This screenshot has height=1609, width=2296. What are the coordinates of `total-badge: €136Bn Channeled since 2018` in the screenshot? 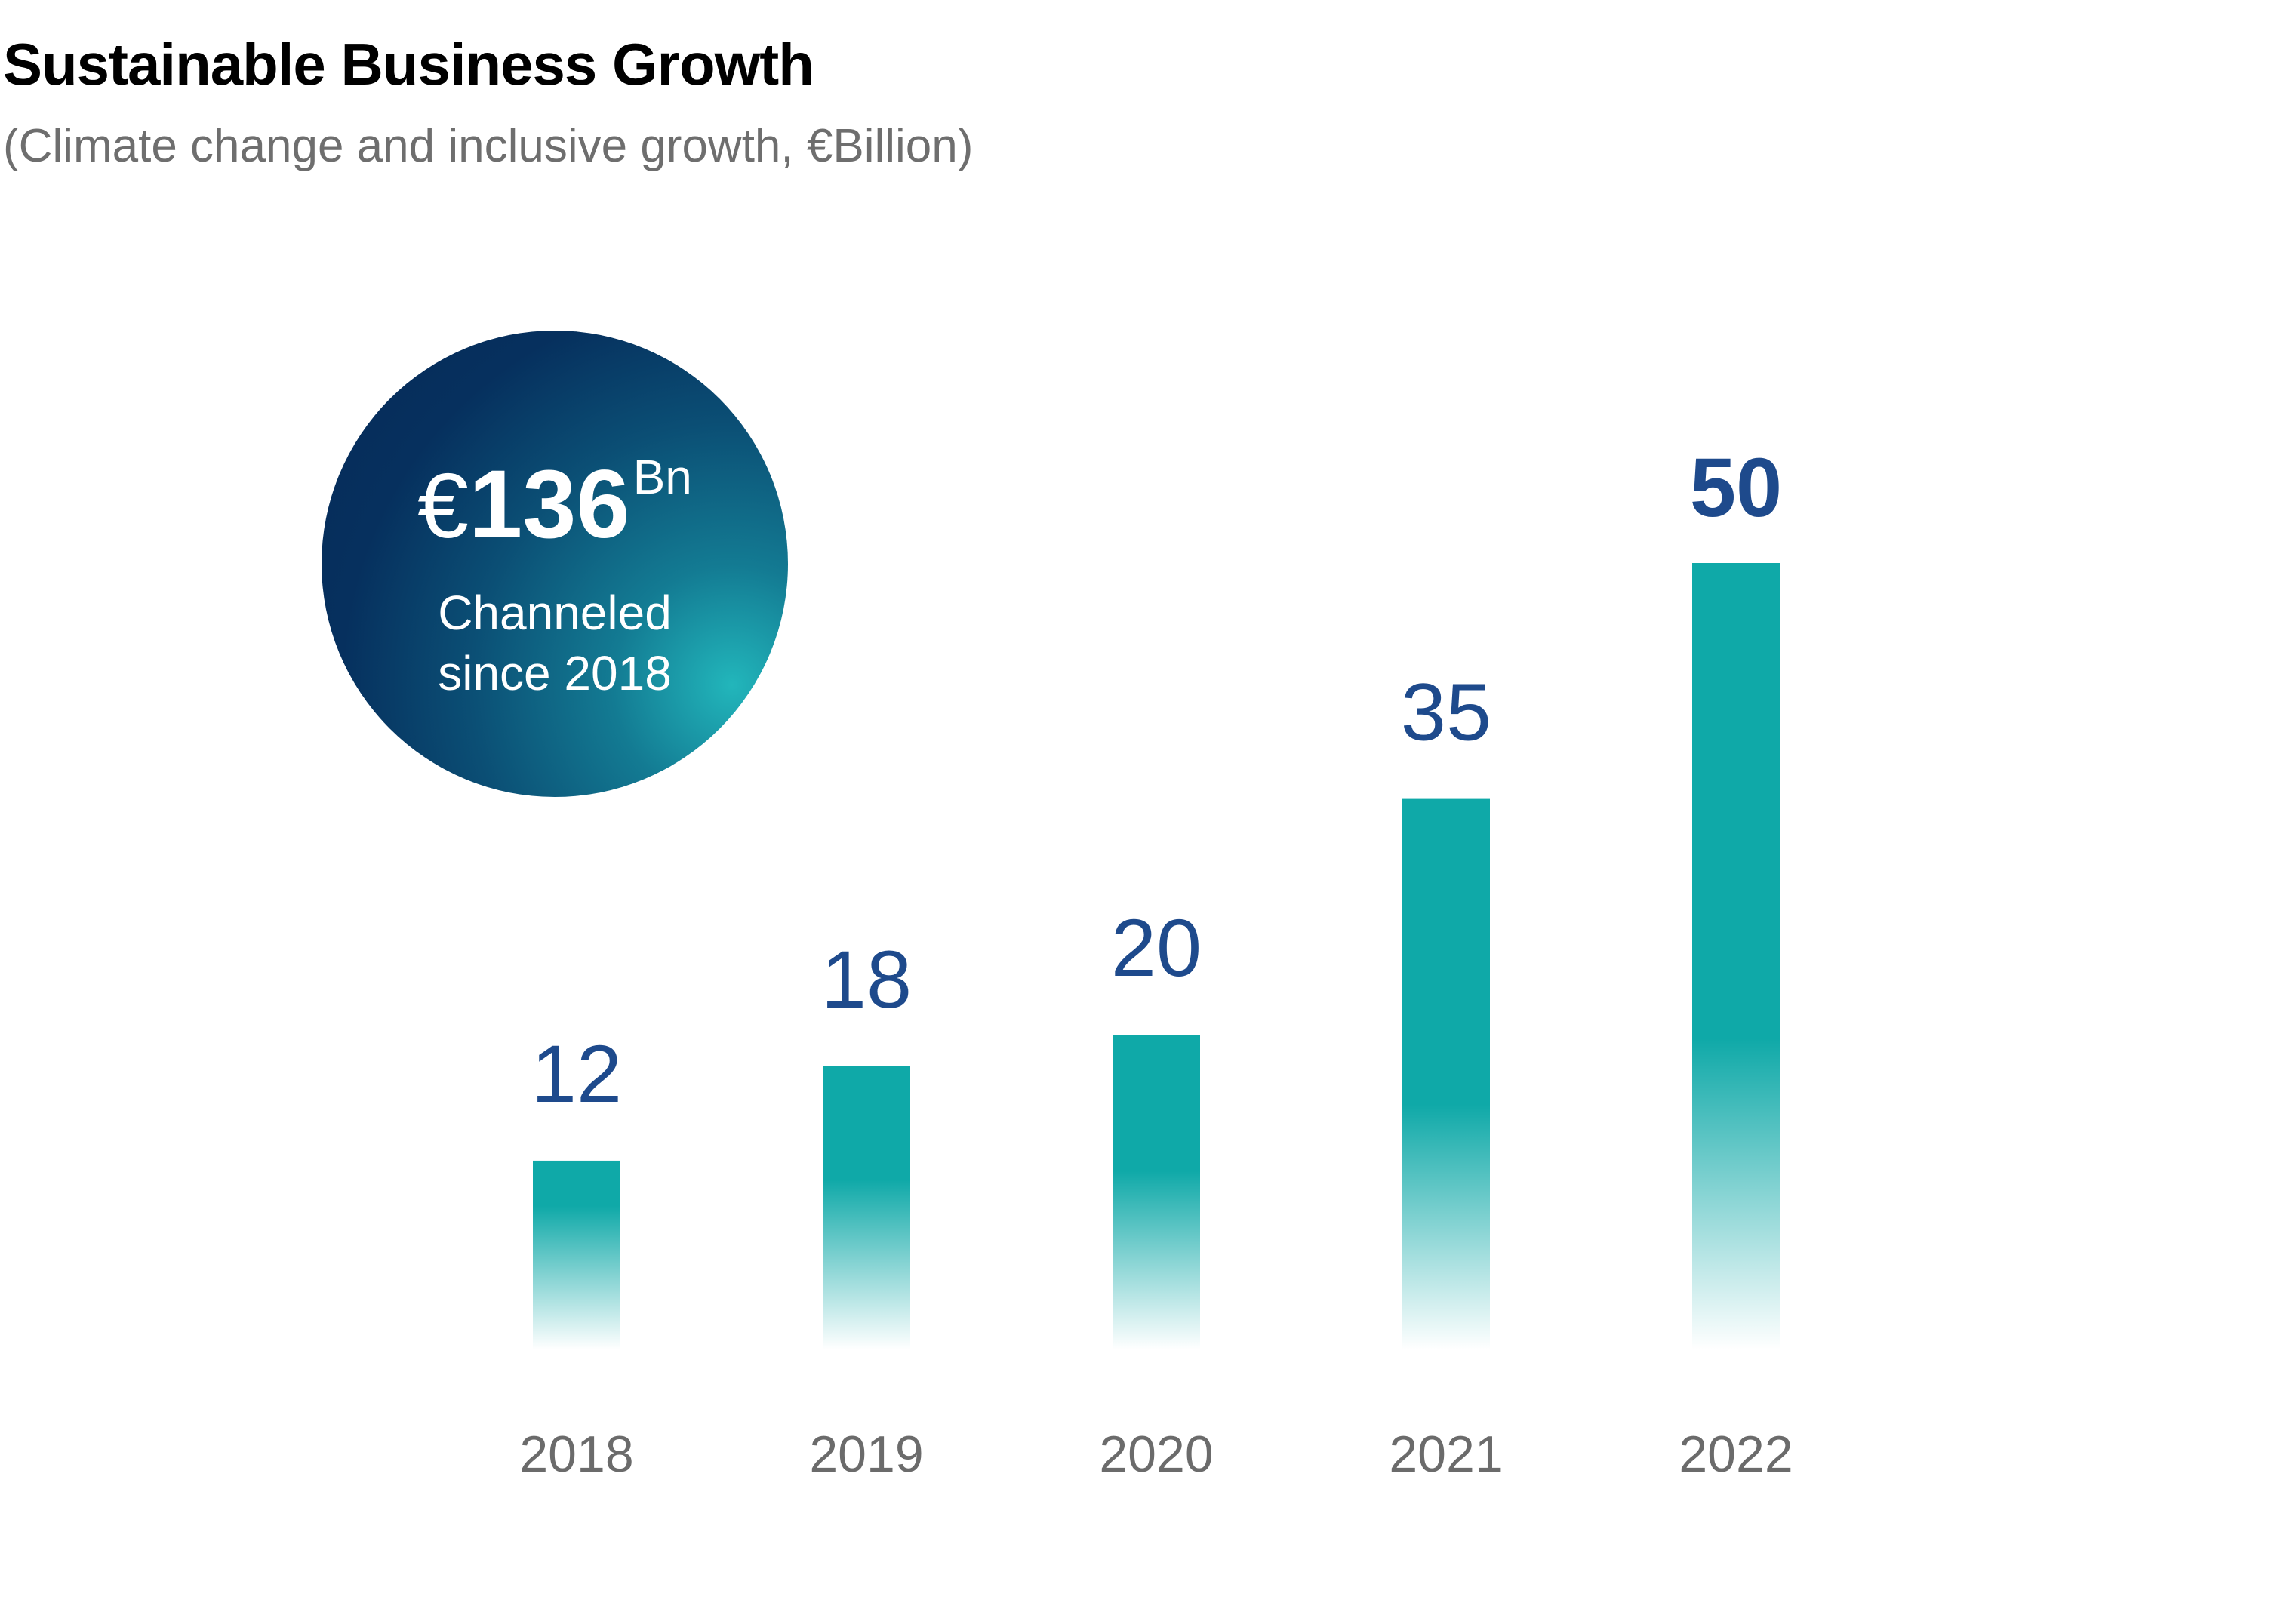 It's located at (555, 564).